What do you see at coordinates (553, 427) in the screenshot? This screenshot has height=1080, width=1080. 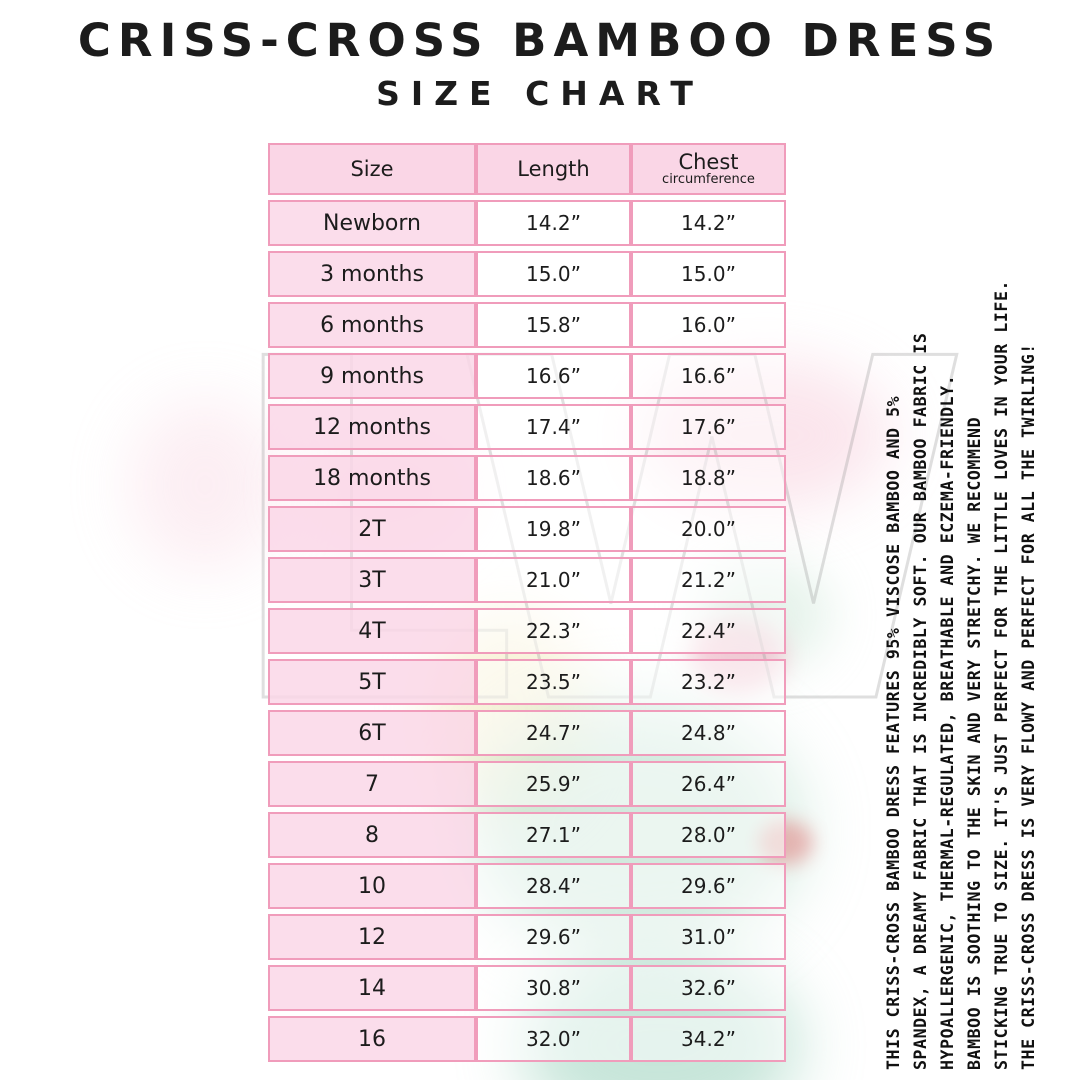 I see `length-cell: 17.4”` at bounding box center [553, 427].